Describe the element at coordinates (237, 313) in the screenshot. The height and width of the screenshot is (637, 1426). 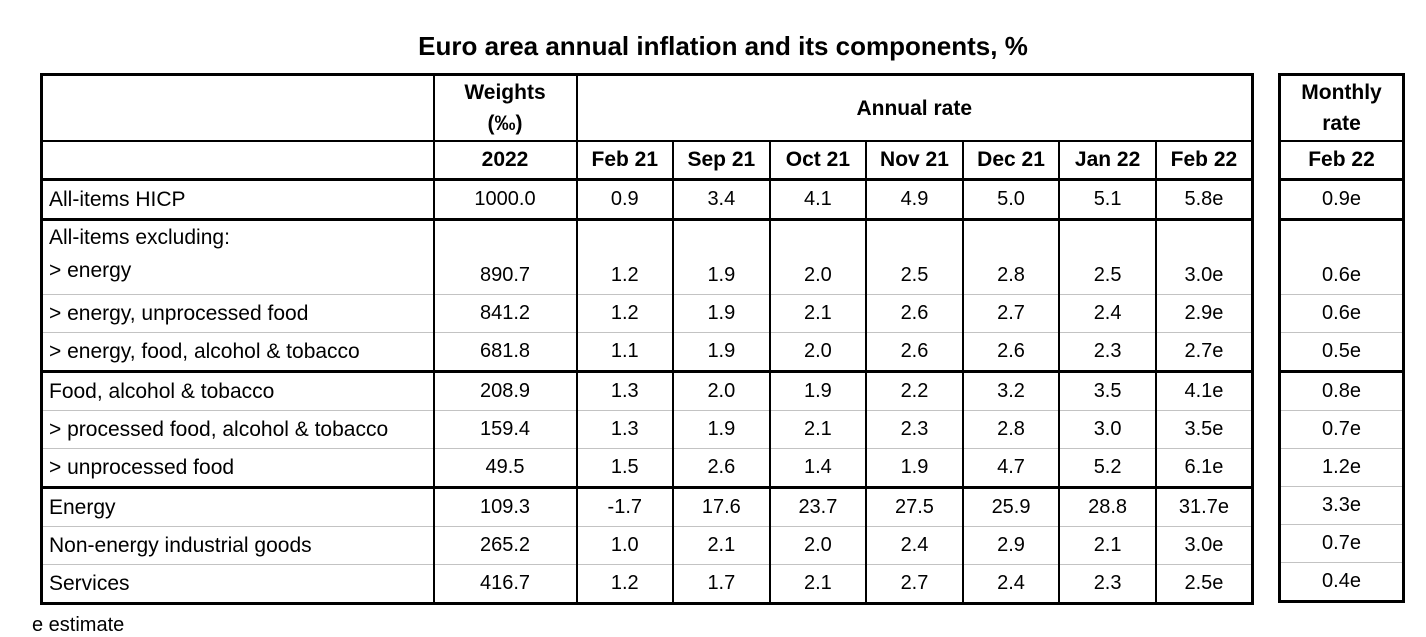
I see `row-label: > energy, unprocessed food` at that location.